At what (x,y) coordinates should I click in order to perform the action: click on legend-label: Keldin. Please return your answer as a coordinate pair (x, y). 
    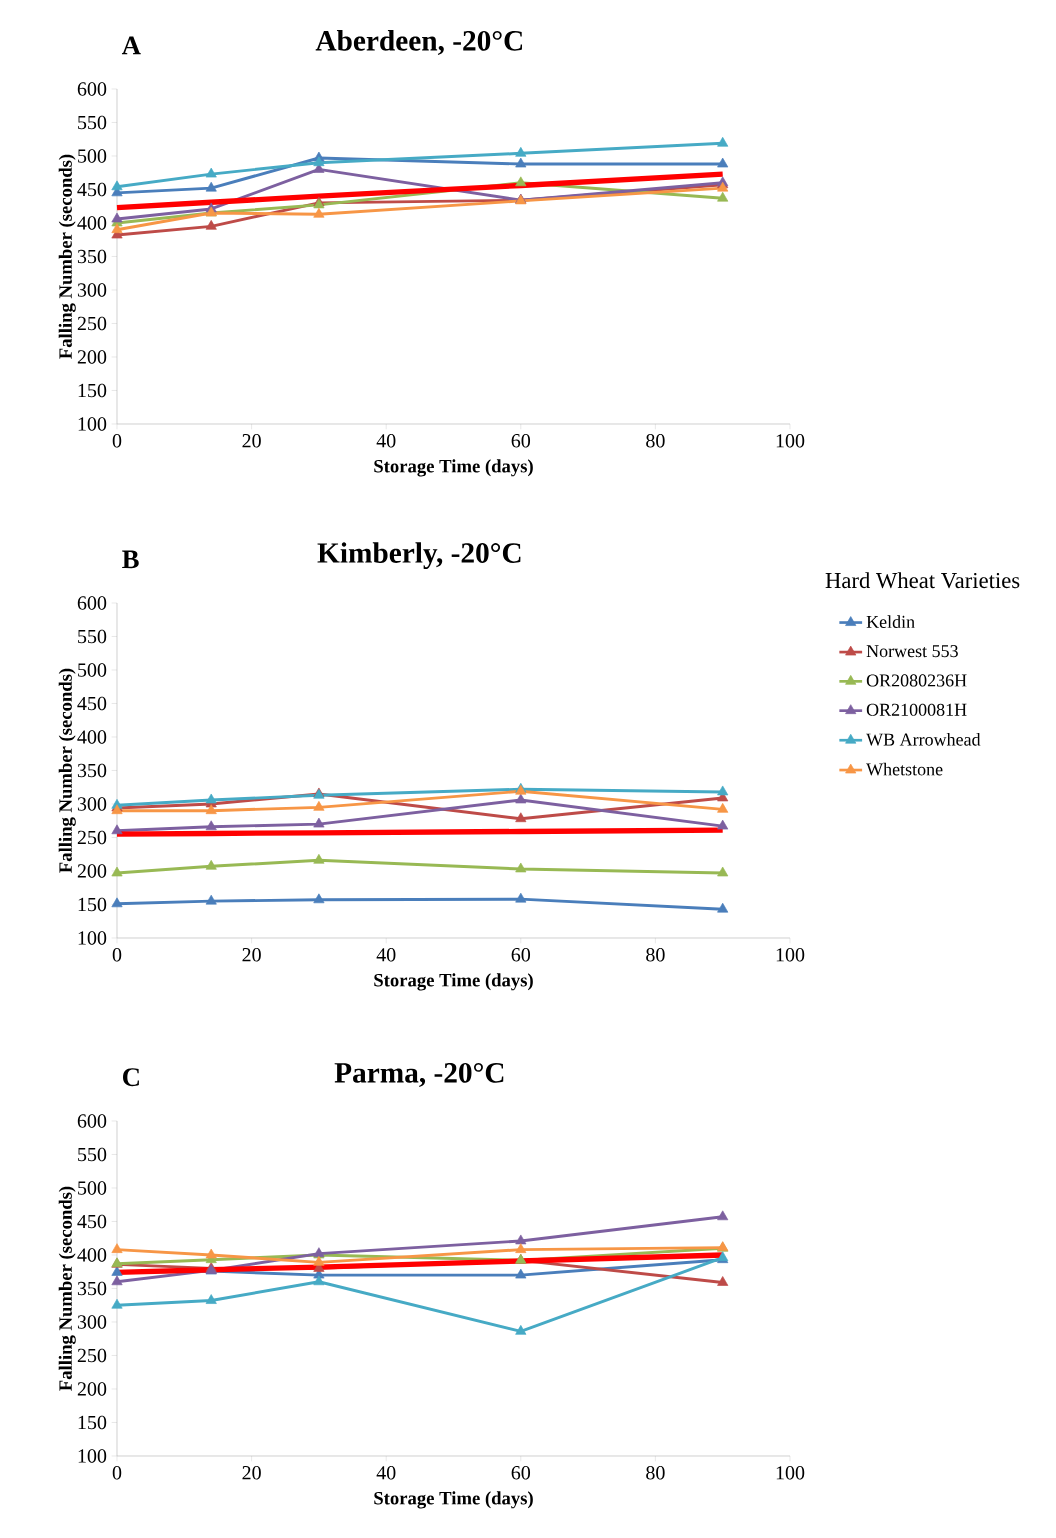
    Looking at the image, I should click on (890, 621).